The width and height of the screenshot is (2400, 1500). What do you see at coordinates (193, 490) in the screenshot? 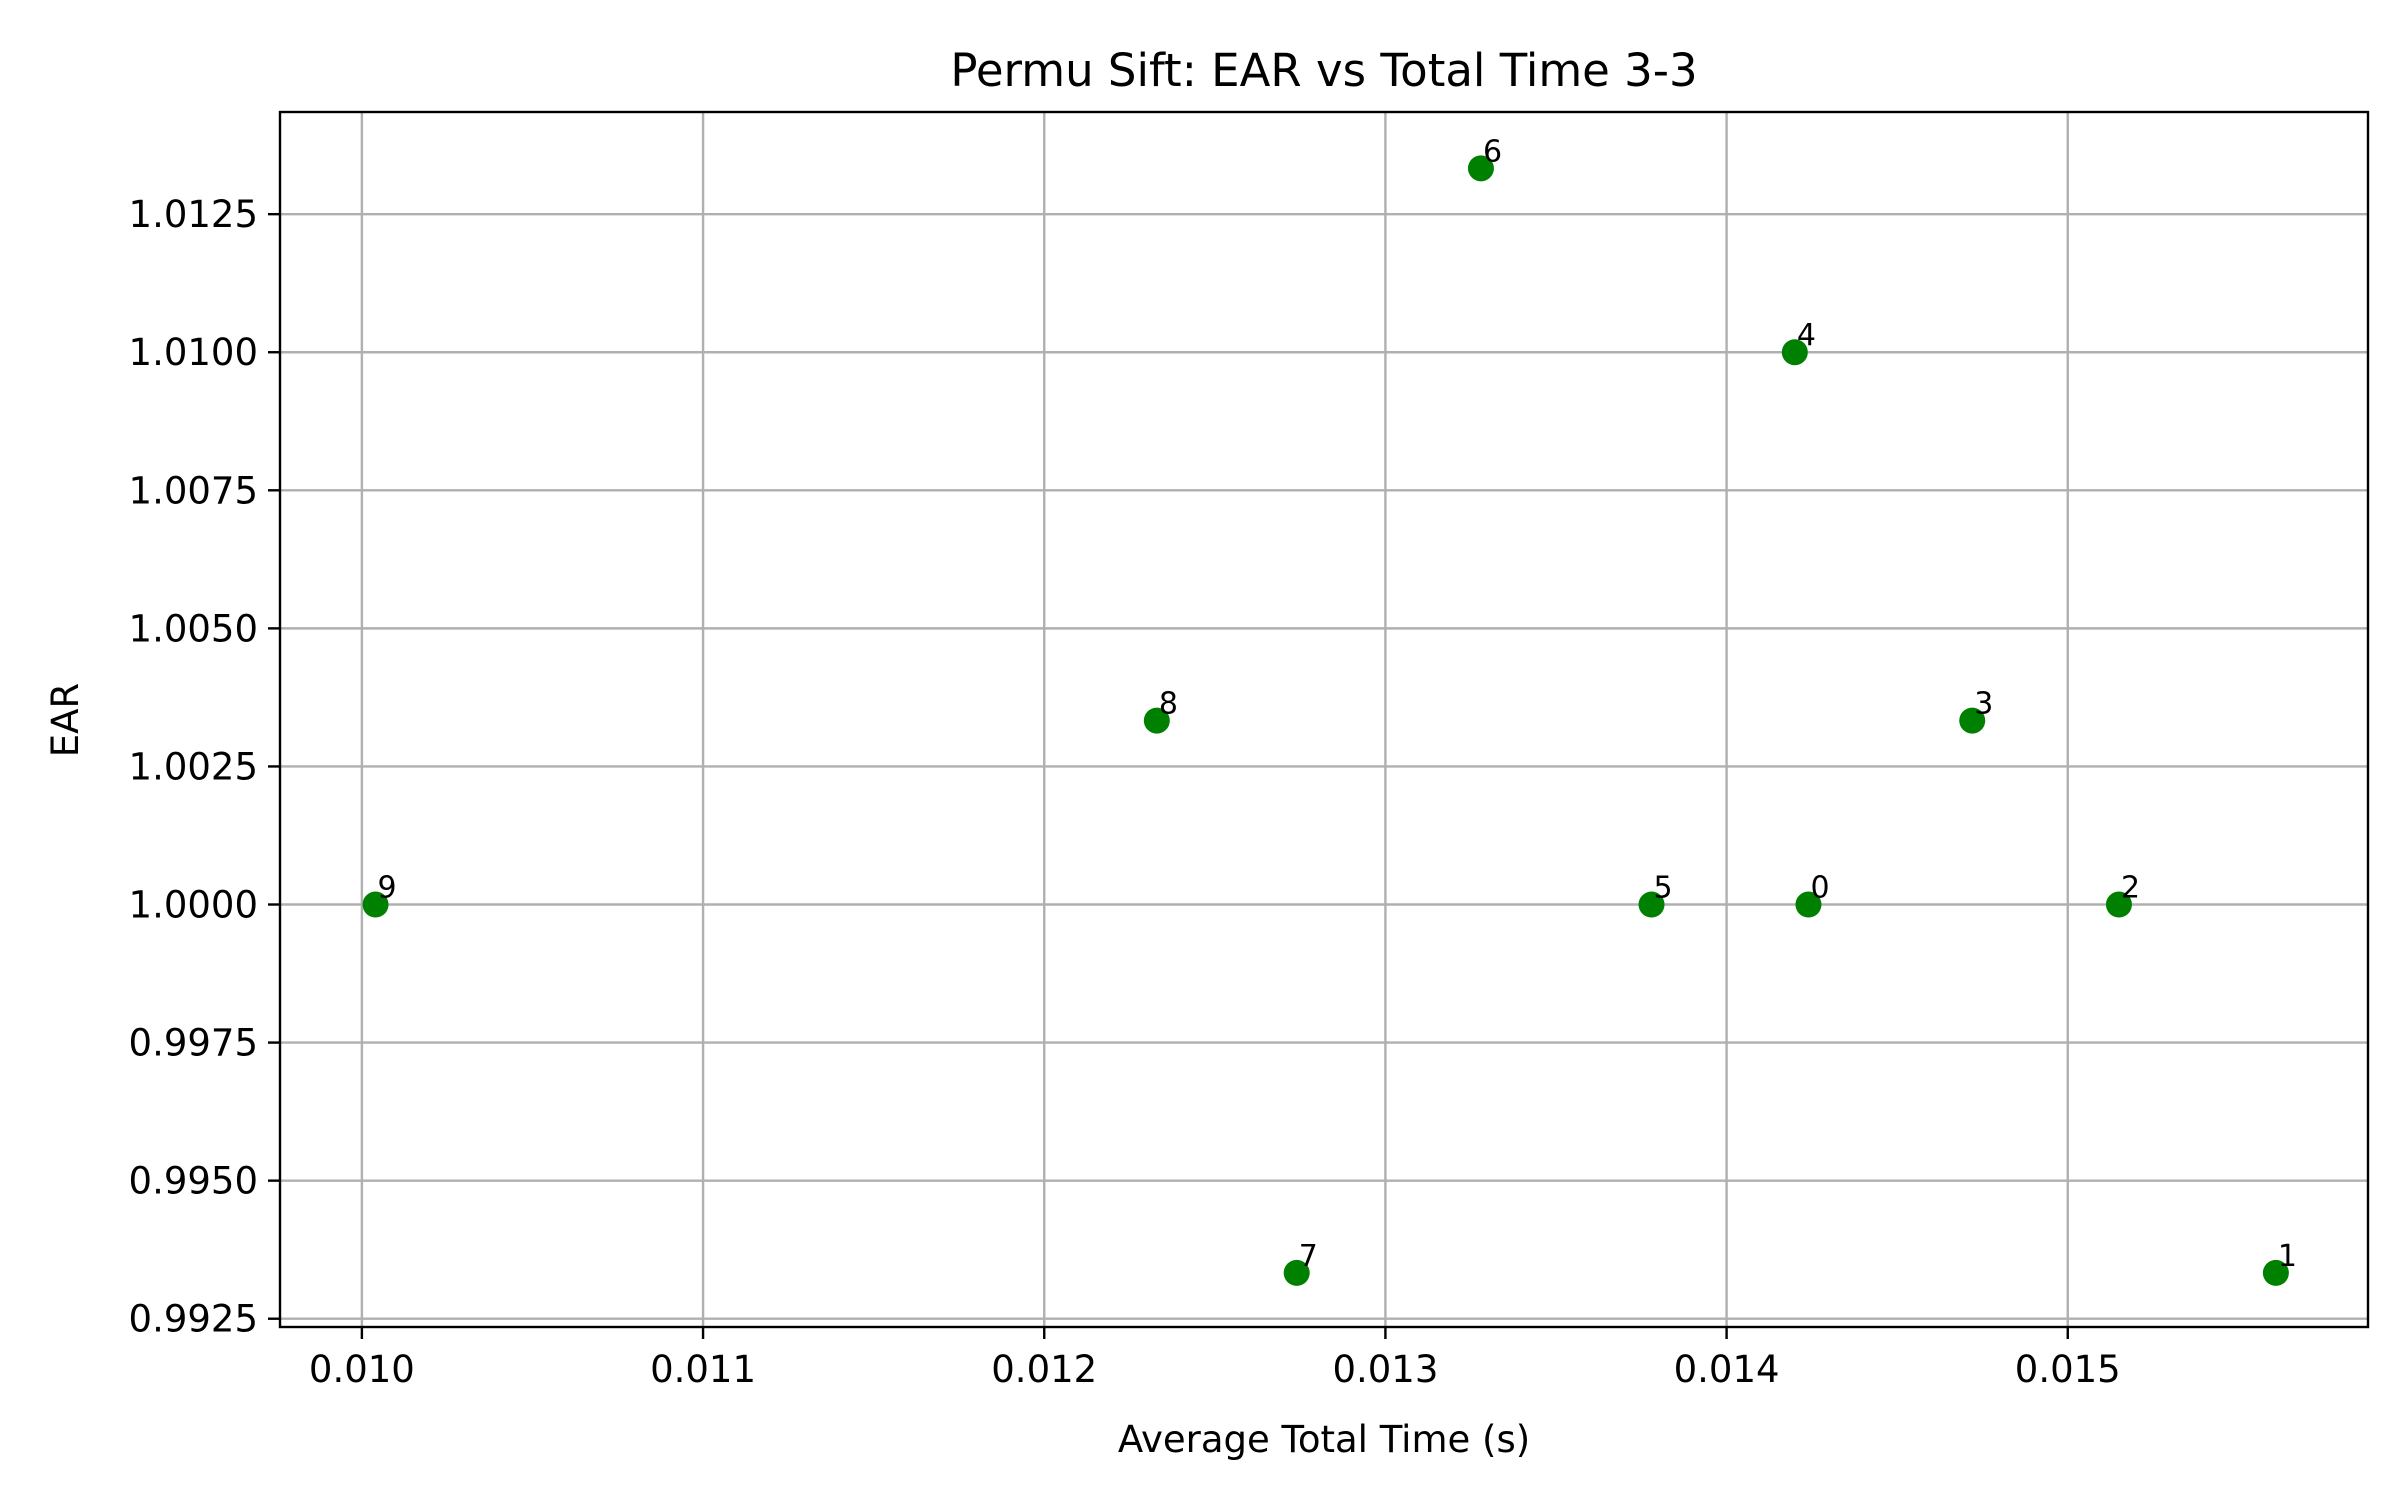
I see `y-tick-label: 1.0075` at bounding box center [193, 490].